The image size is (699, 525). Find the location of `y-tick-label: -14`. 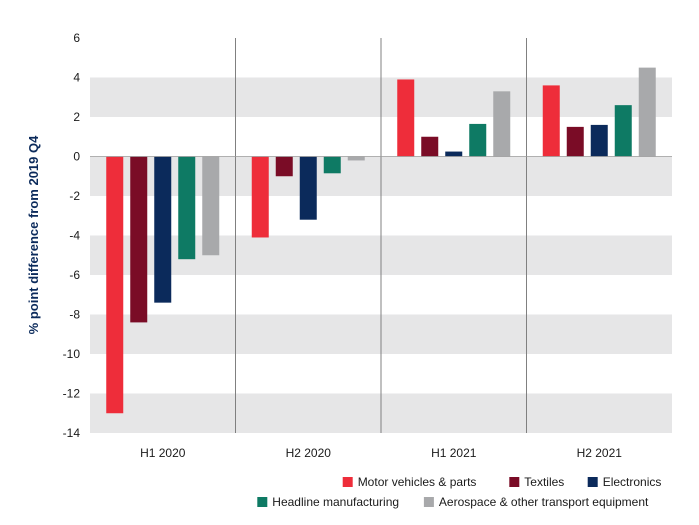

y-tick-label: -14 is located at coordinates (72, 433).